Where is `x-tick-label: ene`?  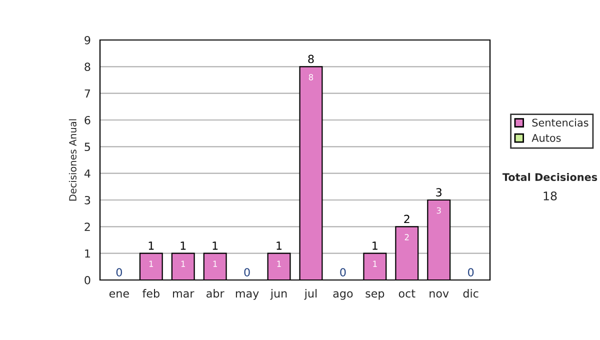 x-tick-label: ene is located at coordinates (119, 294).